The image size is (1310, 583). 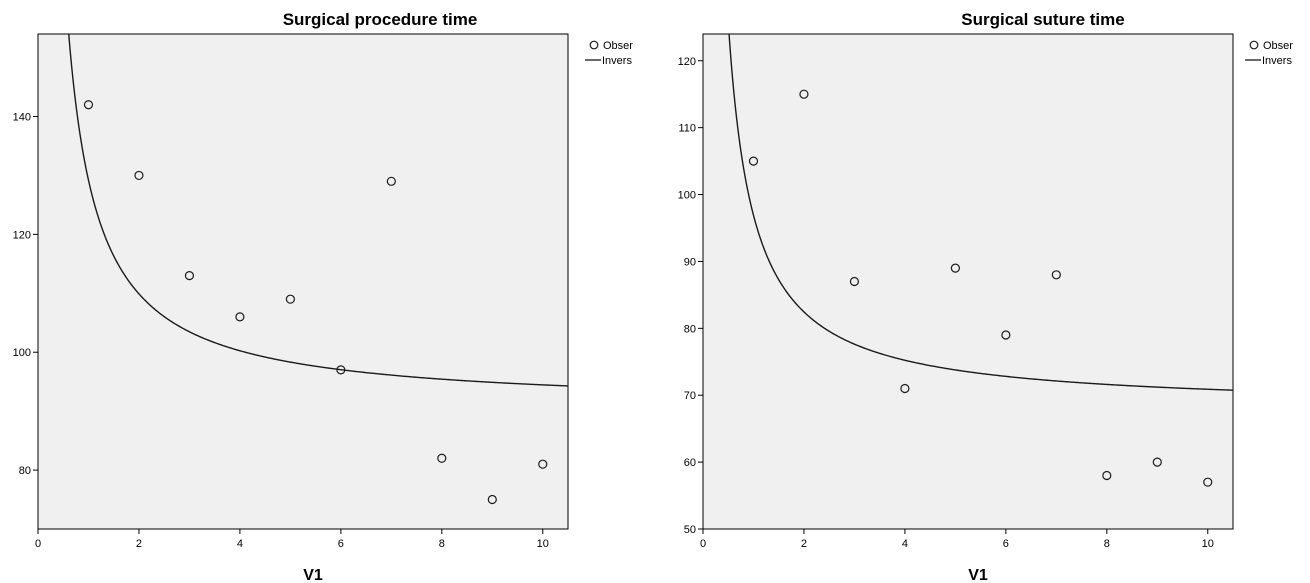 What do you see at coordinates (1042, 19) in the screenshot?
I see `chart-title: Surgical suture time` at bounding box center [1042, 19].